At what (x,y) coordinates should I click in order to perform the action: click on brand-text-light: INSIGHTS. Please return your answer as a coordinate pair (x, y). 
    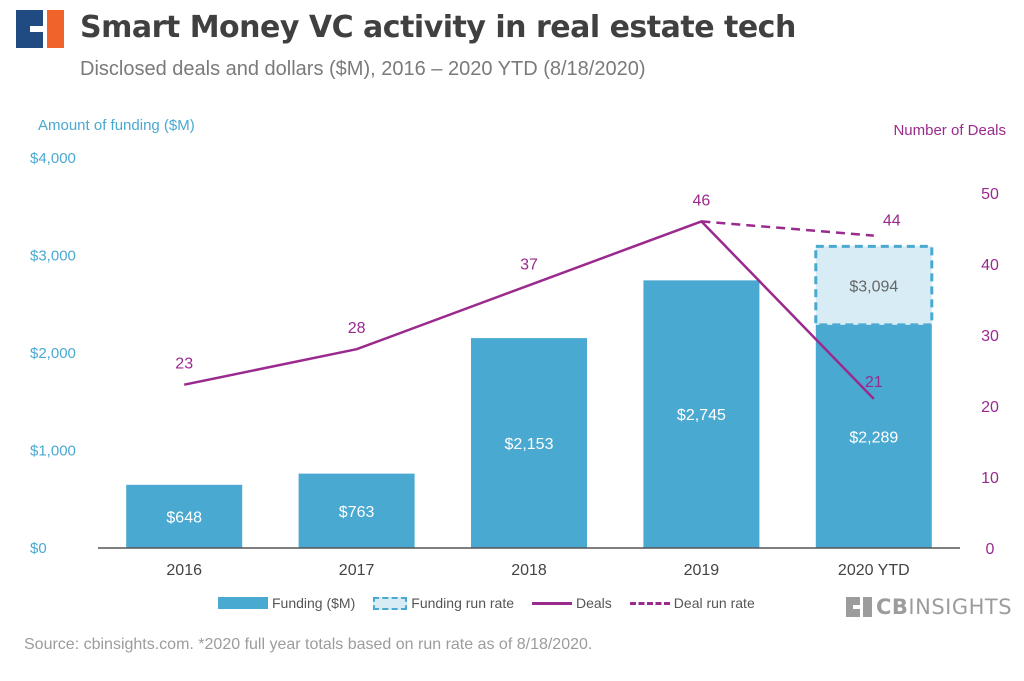
    Looking at the image, I should click on (960, 607).